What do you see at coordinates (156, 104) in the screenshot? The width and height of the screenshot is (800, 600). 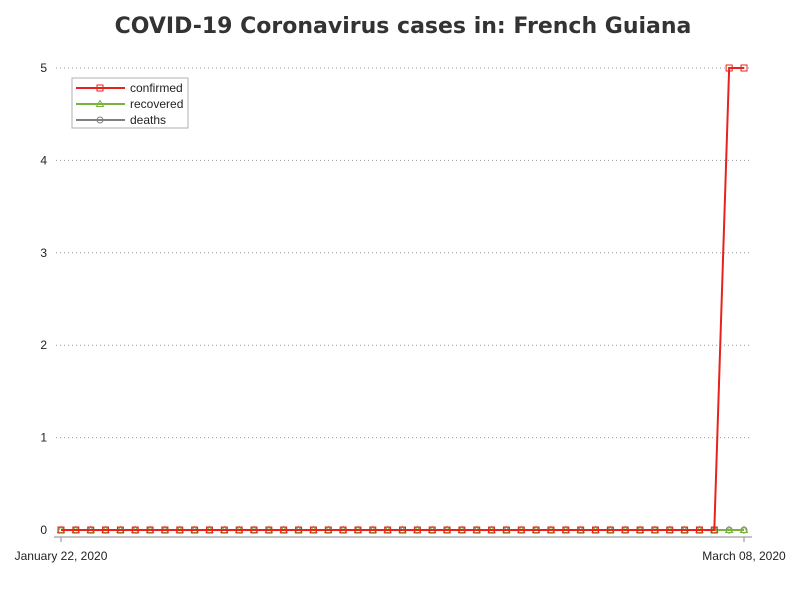 I see `legend-label-recovered: recovered` at bounding box center [156, 104].